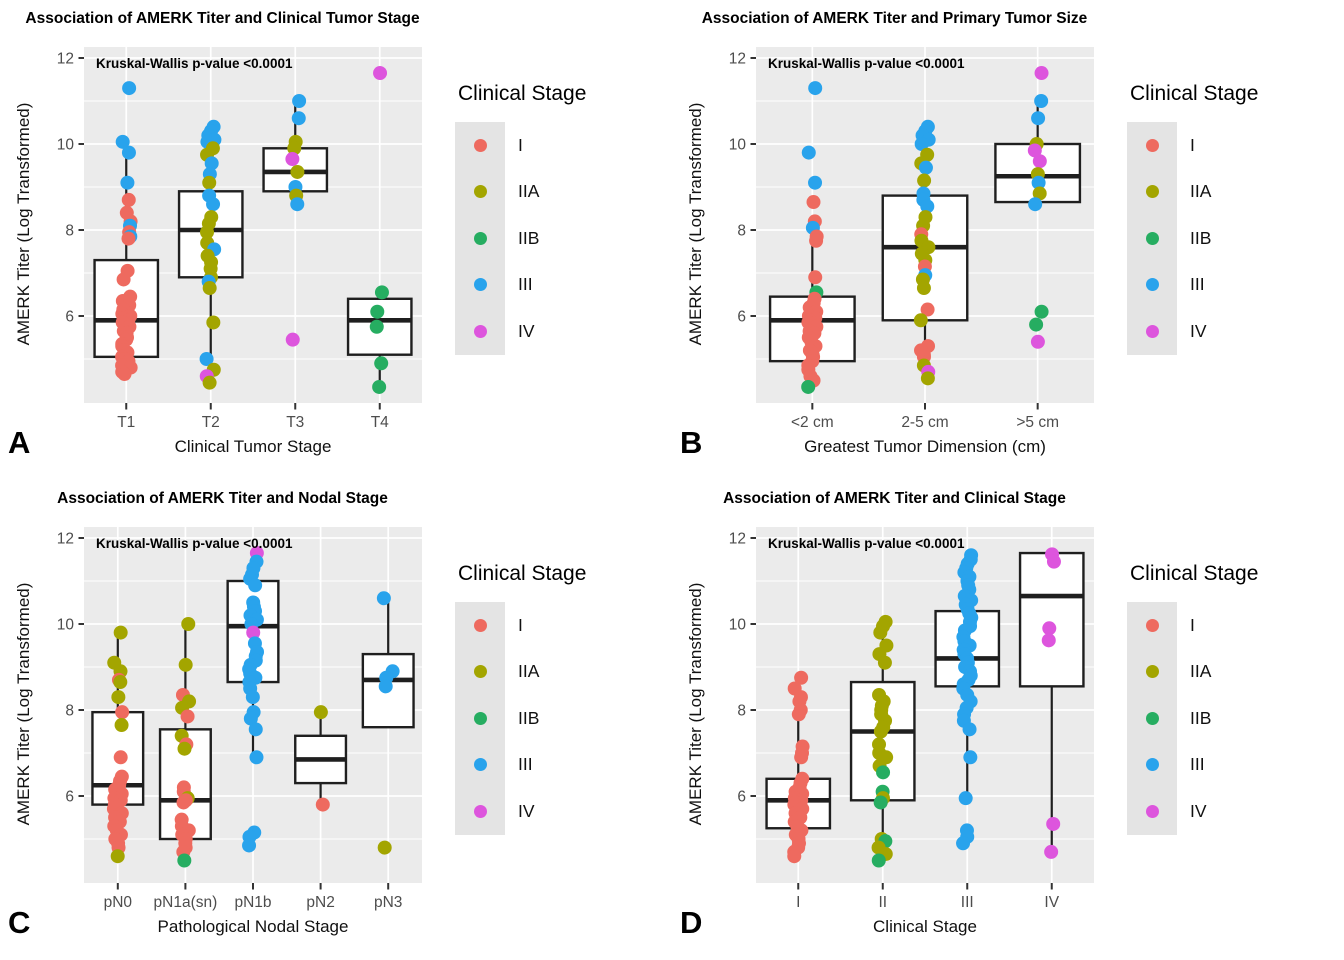 The width and height of the screenshot is (1344, 960). I want to click on x-axis-title: Clinical Tumor Stage, so click(253, 446).